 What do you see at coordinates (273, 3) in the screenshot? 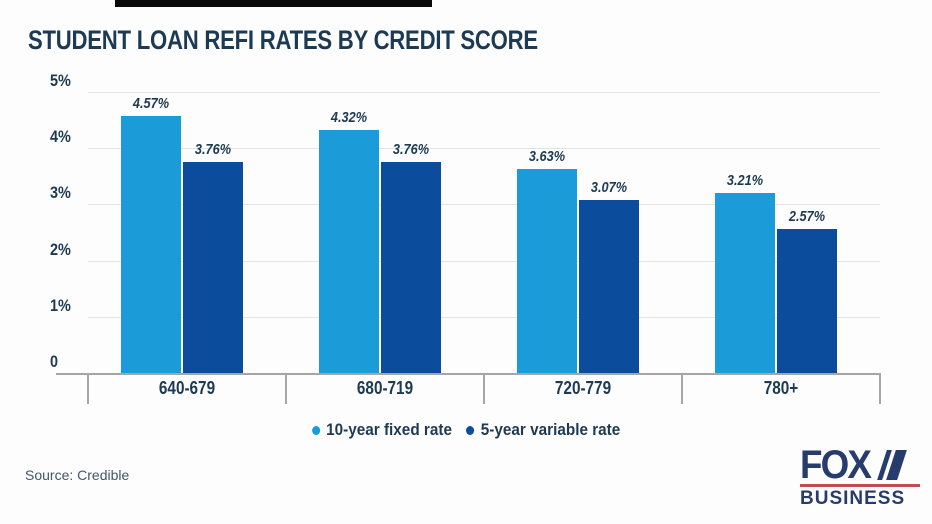
I see `top-black-bar` at bounding box center [273, 3].